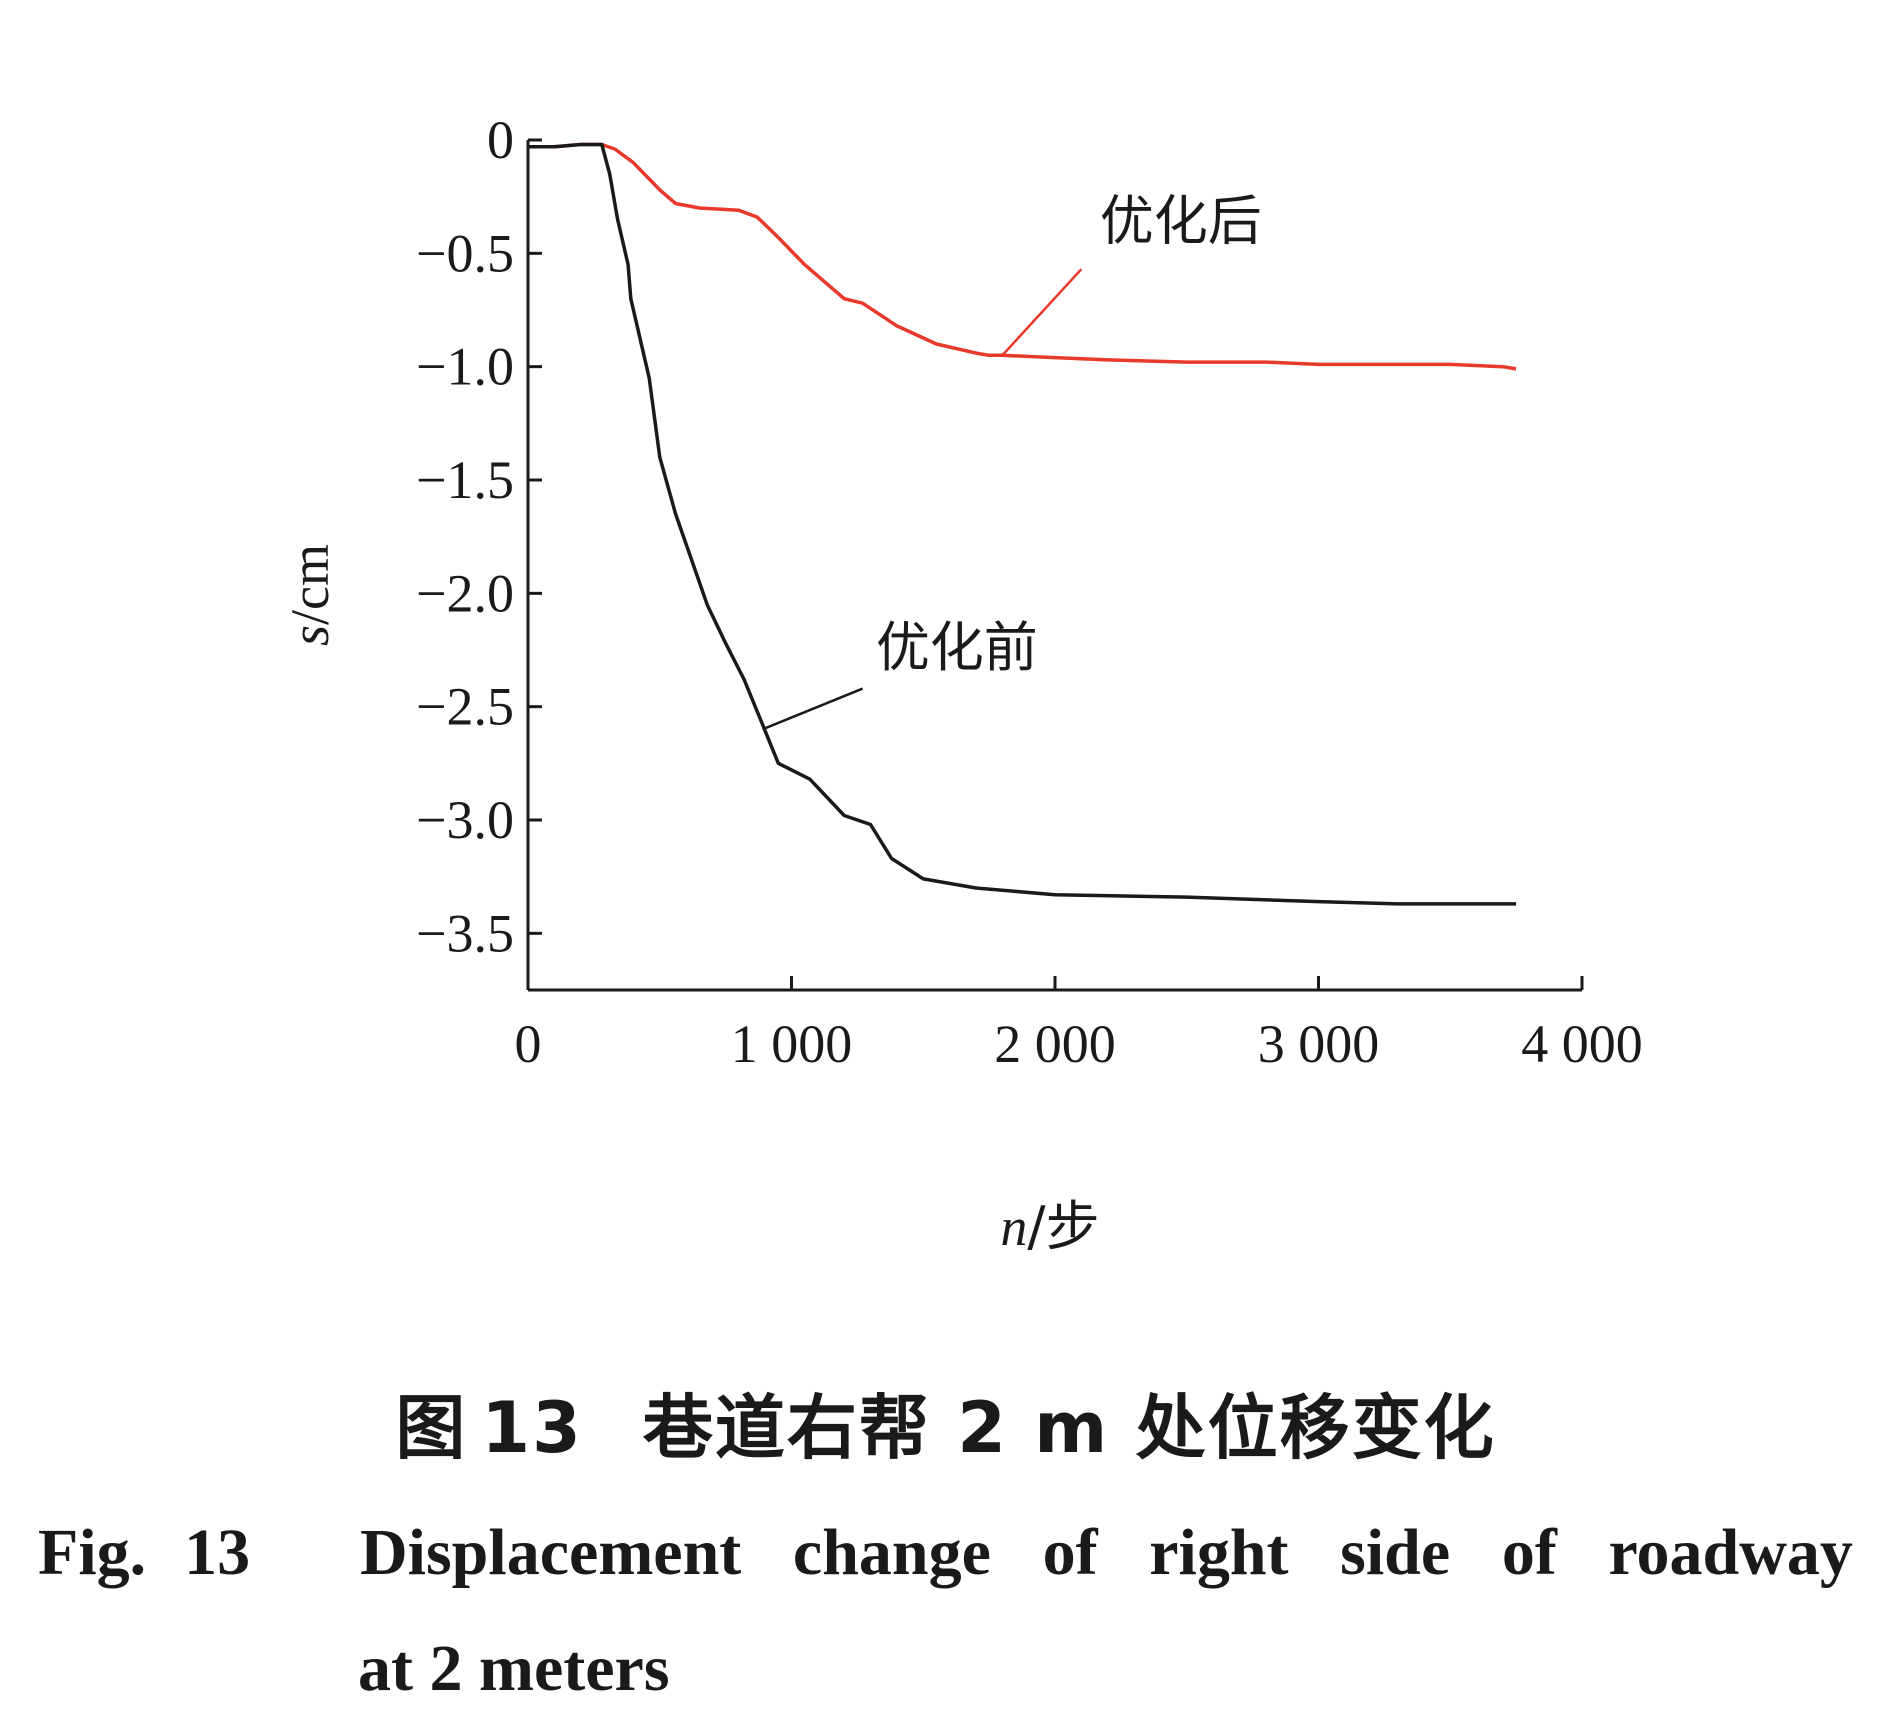 Image resolution: width=1891 pixels, height=1732 pixels. What do you see at coordinates (1042, 312) in the screenshot?
I see `leader-line-after` at bounding box center [1042, 312].